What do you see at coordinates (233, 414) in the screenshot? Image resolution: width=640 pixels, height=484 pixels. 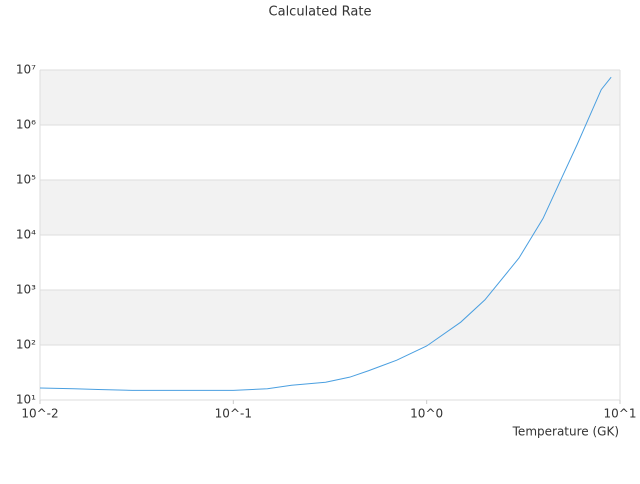 I see `x-tick-label: 10^-1` at bounding box center [233, 414].